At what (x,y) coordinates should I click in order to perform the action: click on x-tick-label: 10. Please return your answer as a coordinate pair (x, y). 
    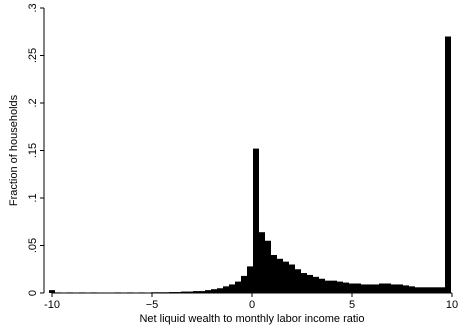
    Looking at the image, I should click on (452, 305).